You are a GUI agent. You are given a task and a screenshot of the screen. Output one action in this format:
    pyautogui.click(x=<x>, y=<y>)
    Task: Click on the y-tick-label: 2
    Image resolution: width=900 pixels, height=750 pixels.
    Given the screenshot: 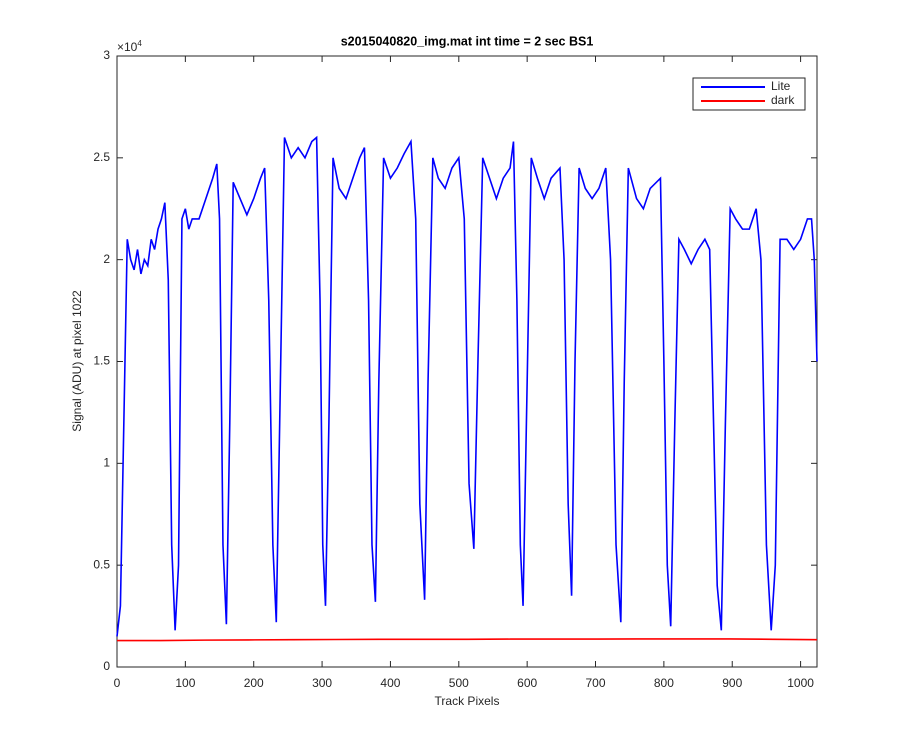 What is the action you would take?
    pyautogui.click(x=106, y=259)
    